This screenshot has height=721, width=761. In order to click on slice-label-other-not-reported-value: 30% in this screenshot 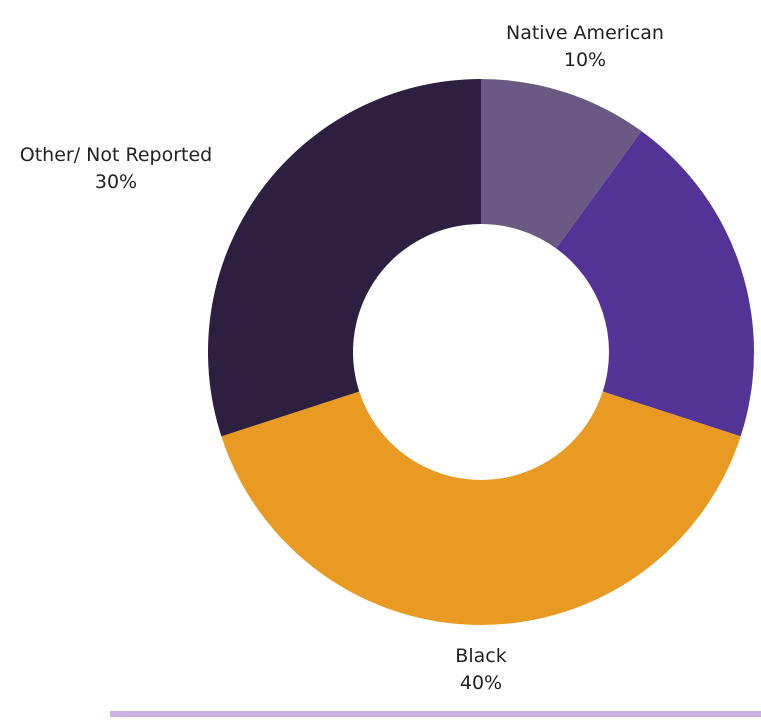, I will do `click(116, 182)`.